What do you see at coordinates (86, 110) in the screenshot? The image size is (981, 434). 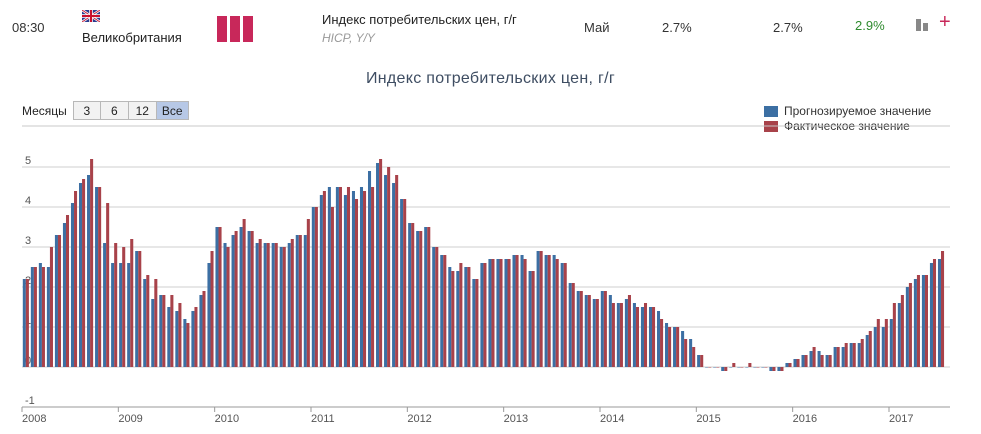 I see `range-button-3: 3` at bounding box center [86, 110].